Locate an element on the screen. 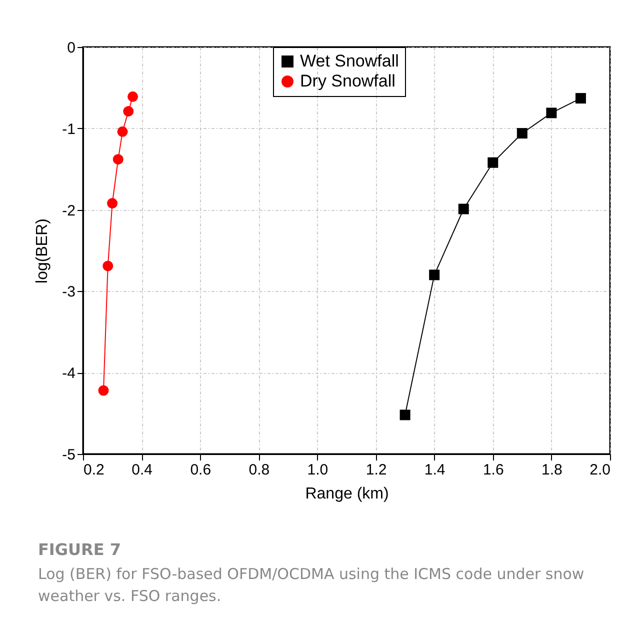 The height and width of the screenshot is (637, 641). x-tick-label: 0.2 is located at coordinates (94, 470).